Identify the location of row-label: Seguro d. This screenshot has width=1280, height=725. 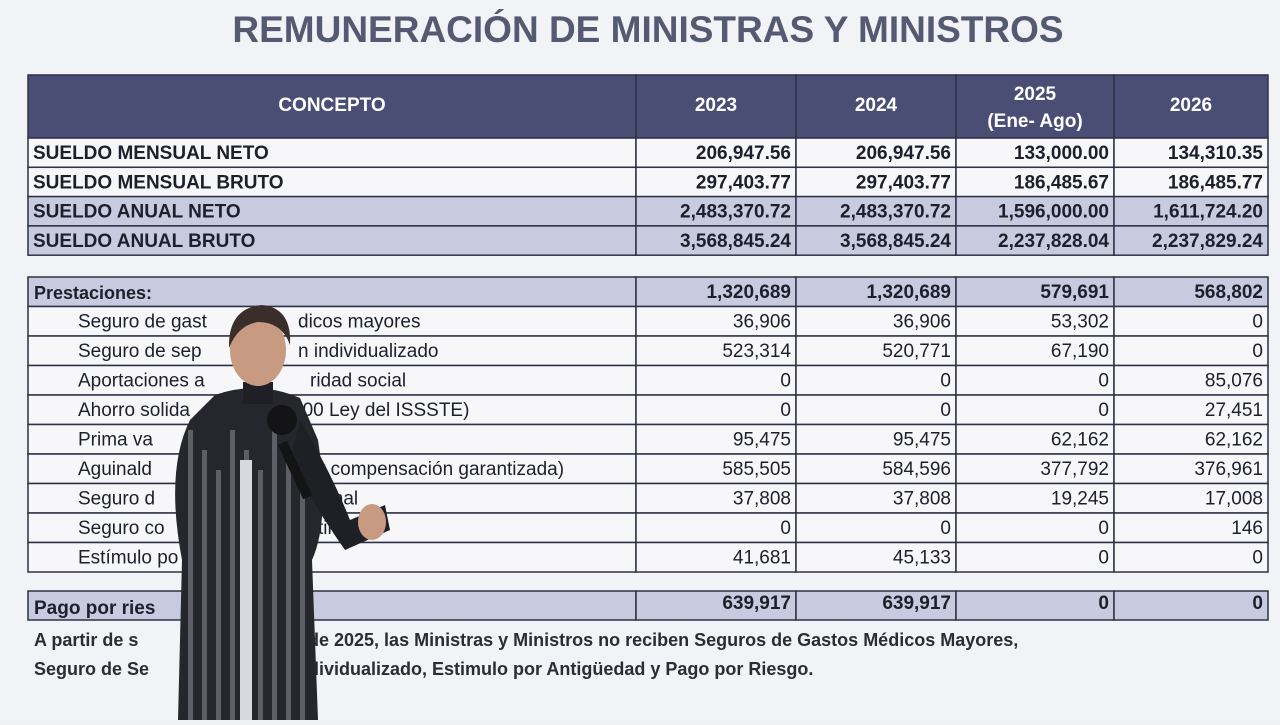
(116, 499).